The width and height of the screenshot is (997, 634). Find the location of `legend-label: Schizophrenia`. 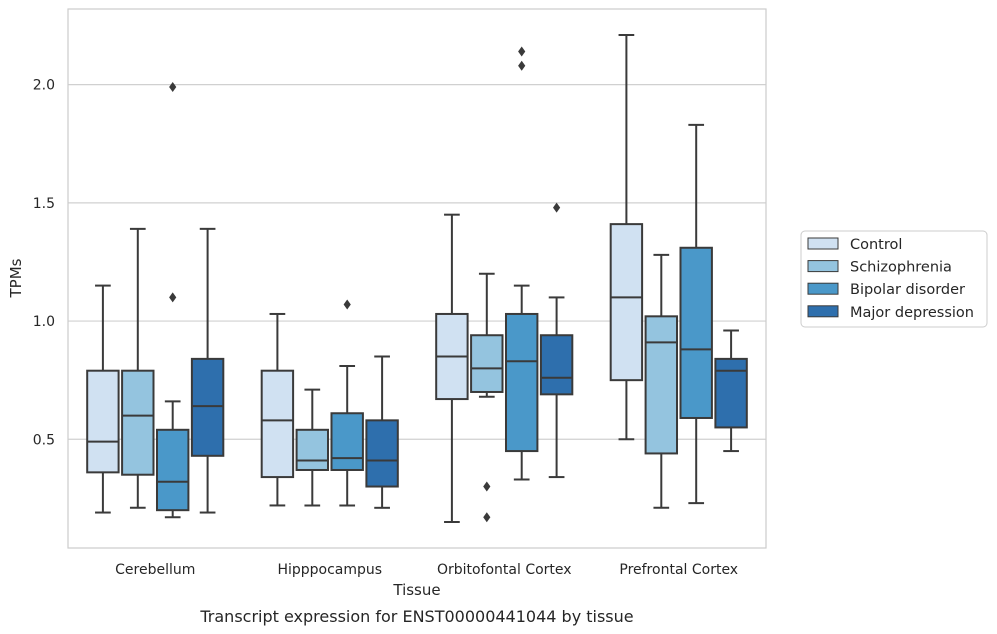

legend-label: Schizophrenia is located at coordinates (901, 268).